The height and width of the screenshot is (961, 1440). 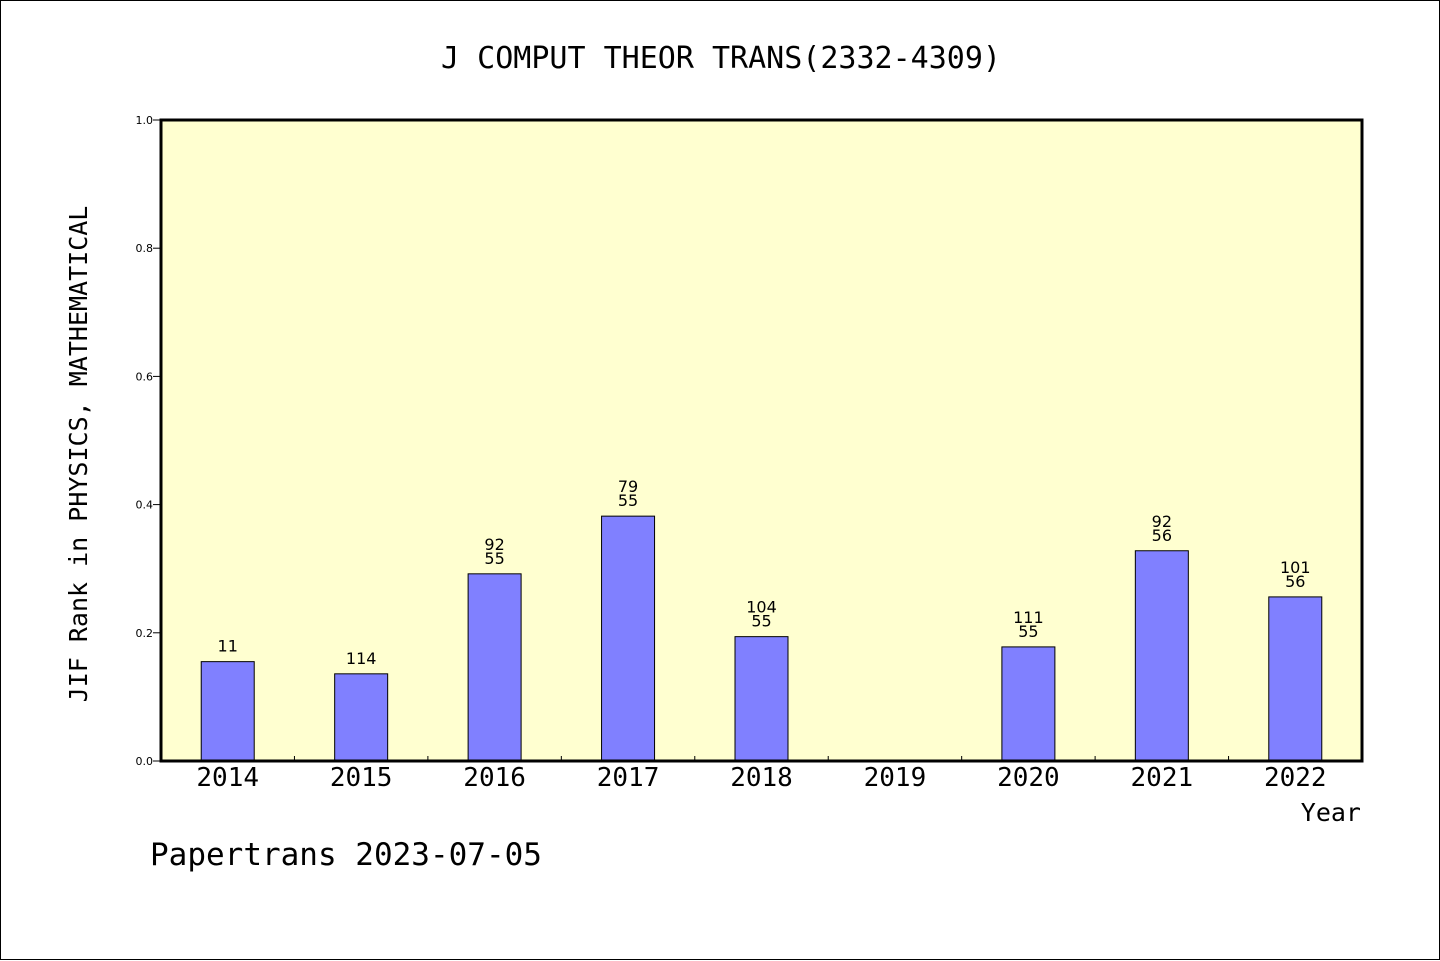 What do you see at coordinates (1028, 778) in the screenshot?
I see `x-tick-label: 2020` at bounding box center [1028, 778].